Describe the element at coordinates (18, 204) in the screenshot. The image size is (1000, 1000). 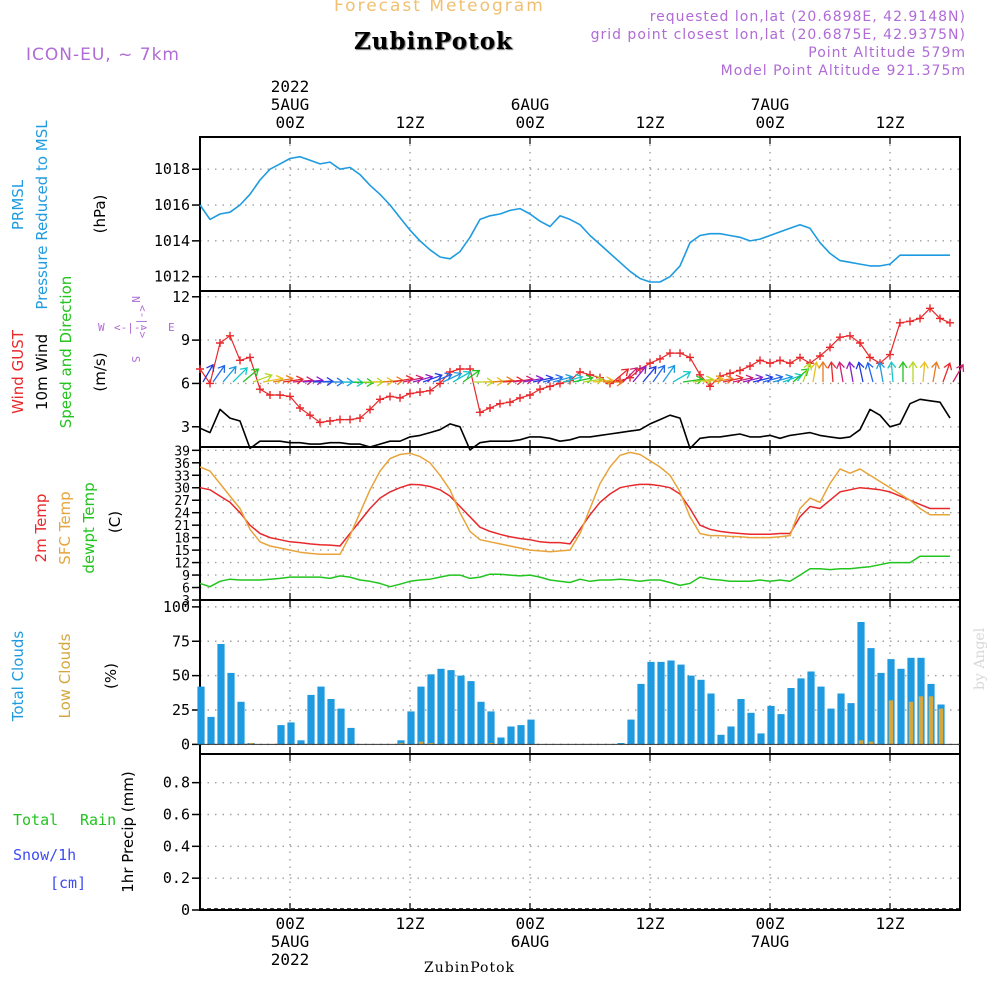
I see `pressure-label-prmsl: PRMSL` at that location.